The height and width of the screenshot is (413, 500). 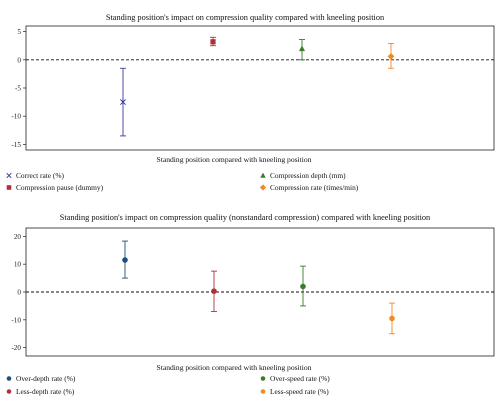 What do you see at coordinates (16, 145) in the screenshot?
I see `y-tick-label: -15` at bounding box center [16, 145].